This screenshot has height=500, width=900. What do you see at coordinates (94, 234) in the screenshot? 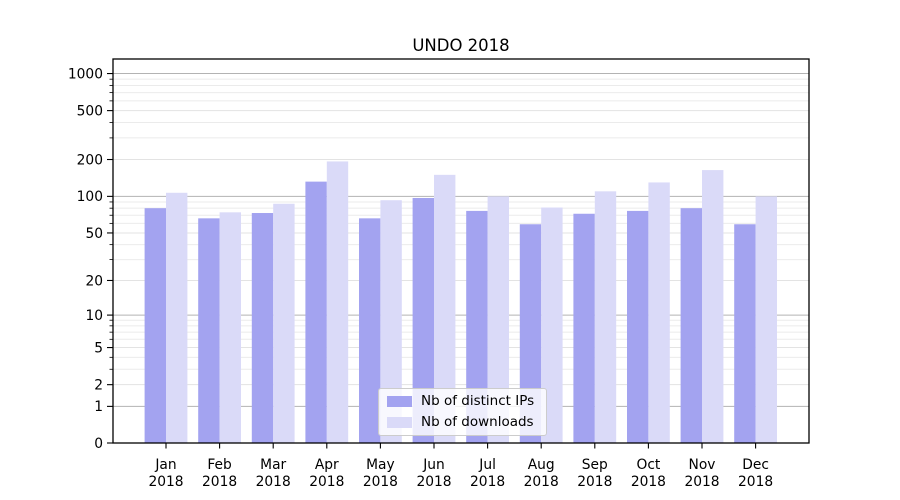
I see `y-tick-label: 50` at bounding box center [94, 234].